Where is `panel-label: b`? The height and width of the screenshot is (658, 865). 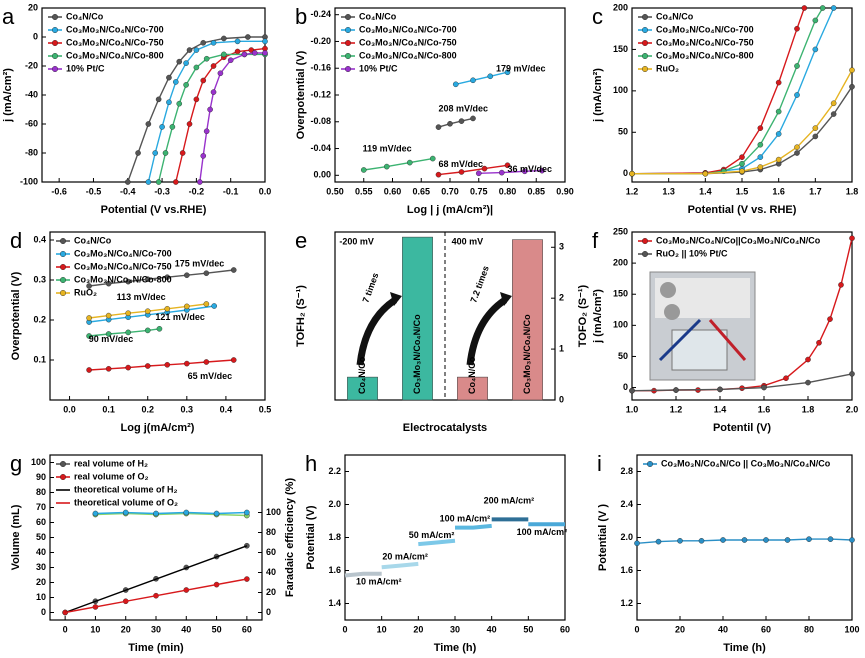
panel-label: b is located at coordinates (301, 16).